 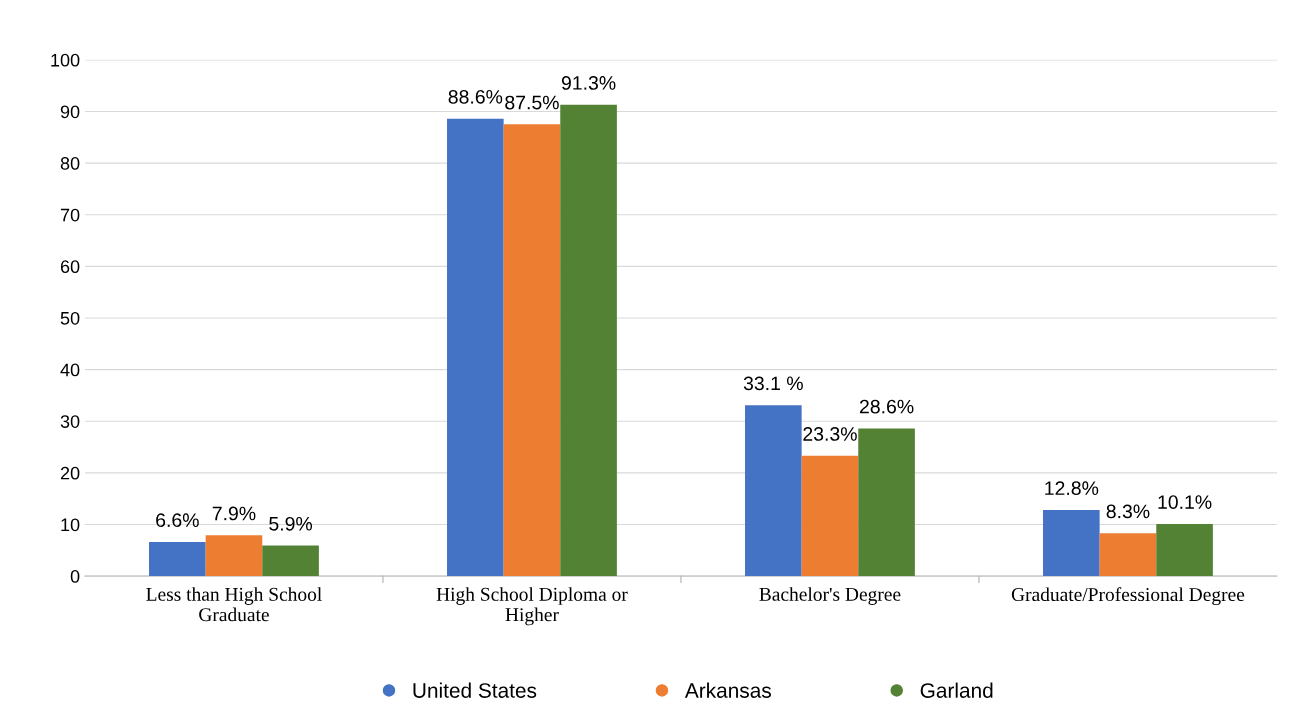 I want to click on y-tick-label: 90, so click(x=70, y=112).